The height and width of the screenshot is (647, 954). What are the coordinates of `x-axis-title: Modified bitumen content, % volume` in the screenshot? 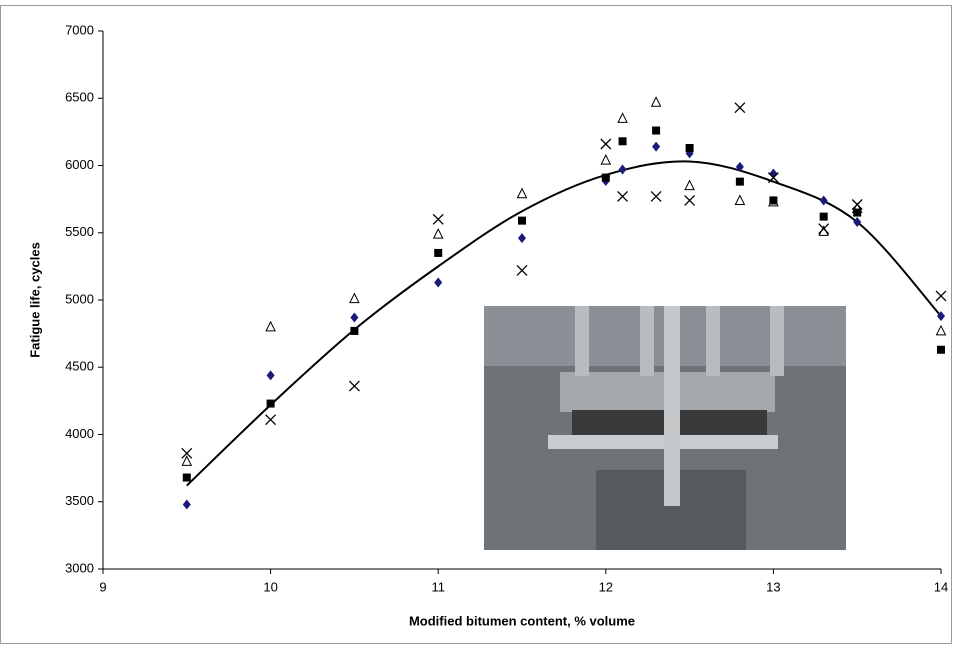 It's located at (522, 620).